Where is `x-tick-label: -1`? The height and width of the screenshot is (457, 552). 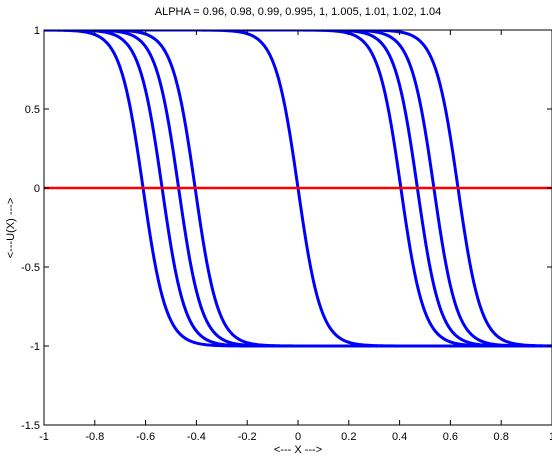 x-tick-label: -1 is located at coordinates (44, 437).